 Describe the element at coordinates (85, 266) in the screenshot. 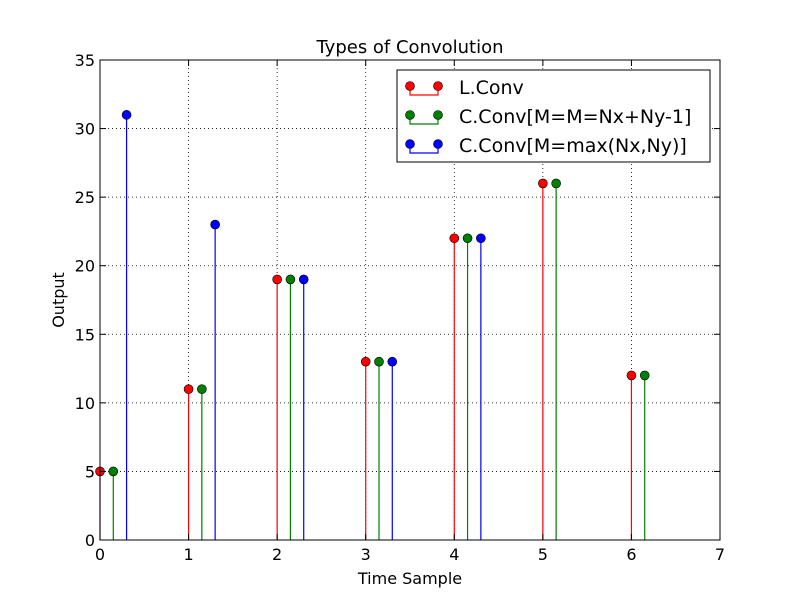

I see `y-tick-label: 20` at that location.